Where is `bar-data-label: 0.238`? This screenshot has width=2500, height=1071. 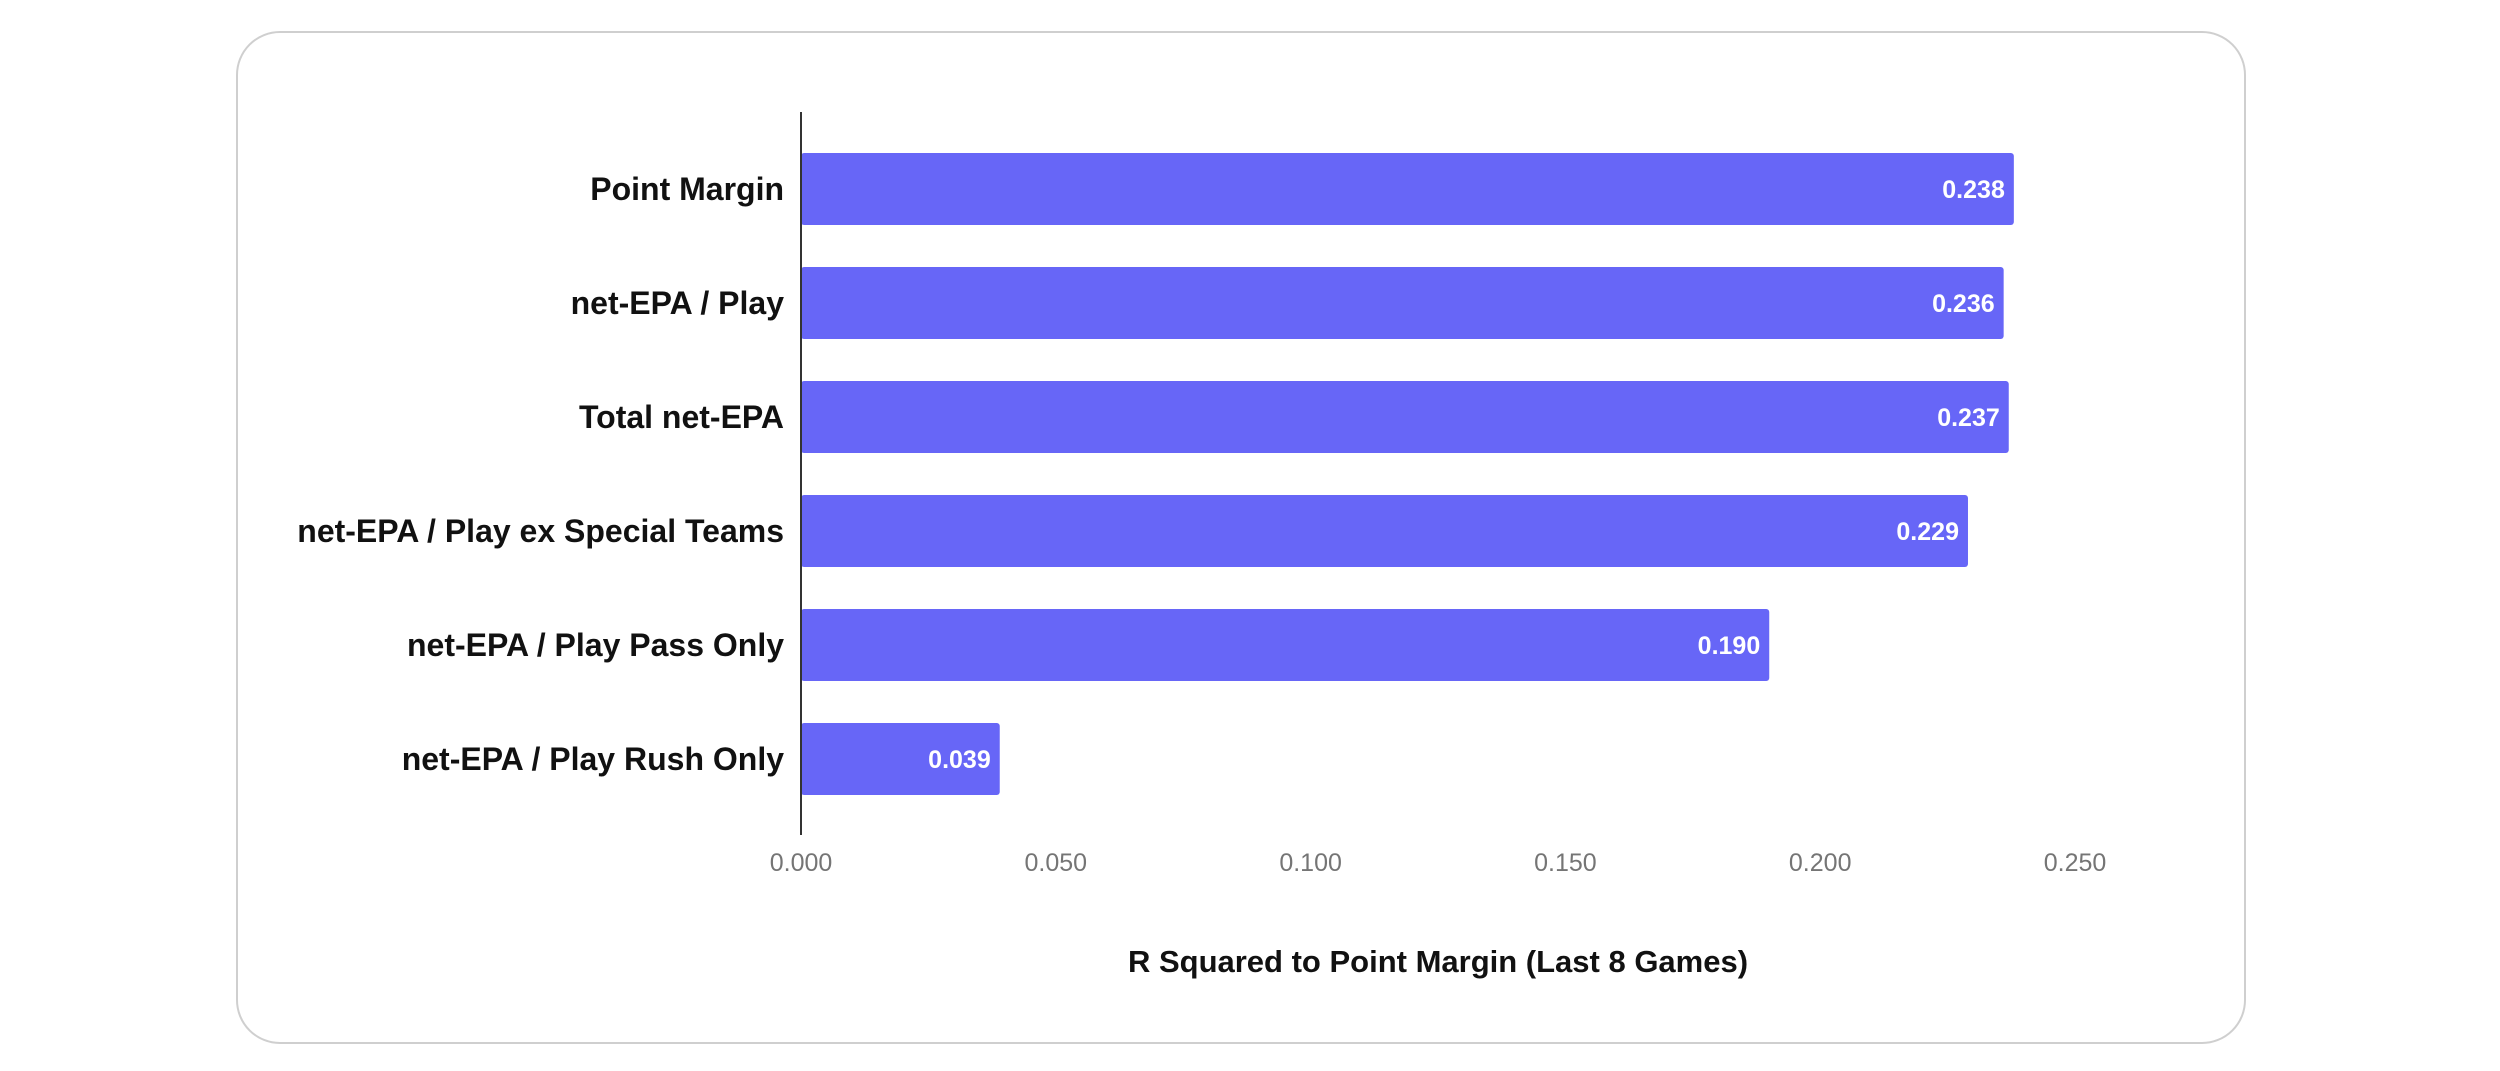 bar-data-label: 0.238 is located at coordinates (1973, 190).